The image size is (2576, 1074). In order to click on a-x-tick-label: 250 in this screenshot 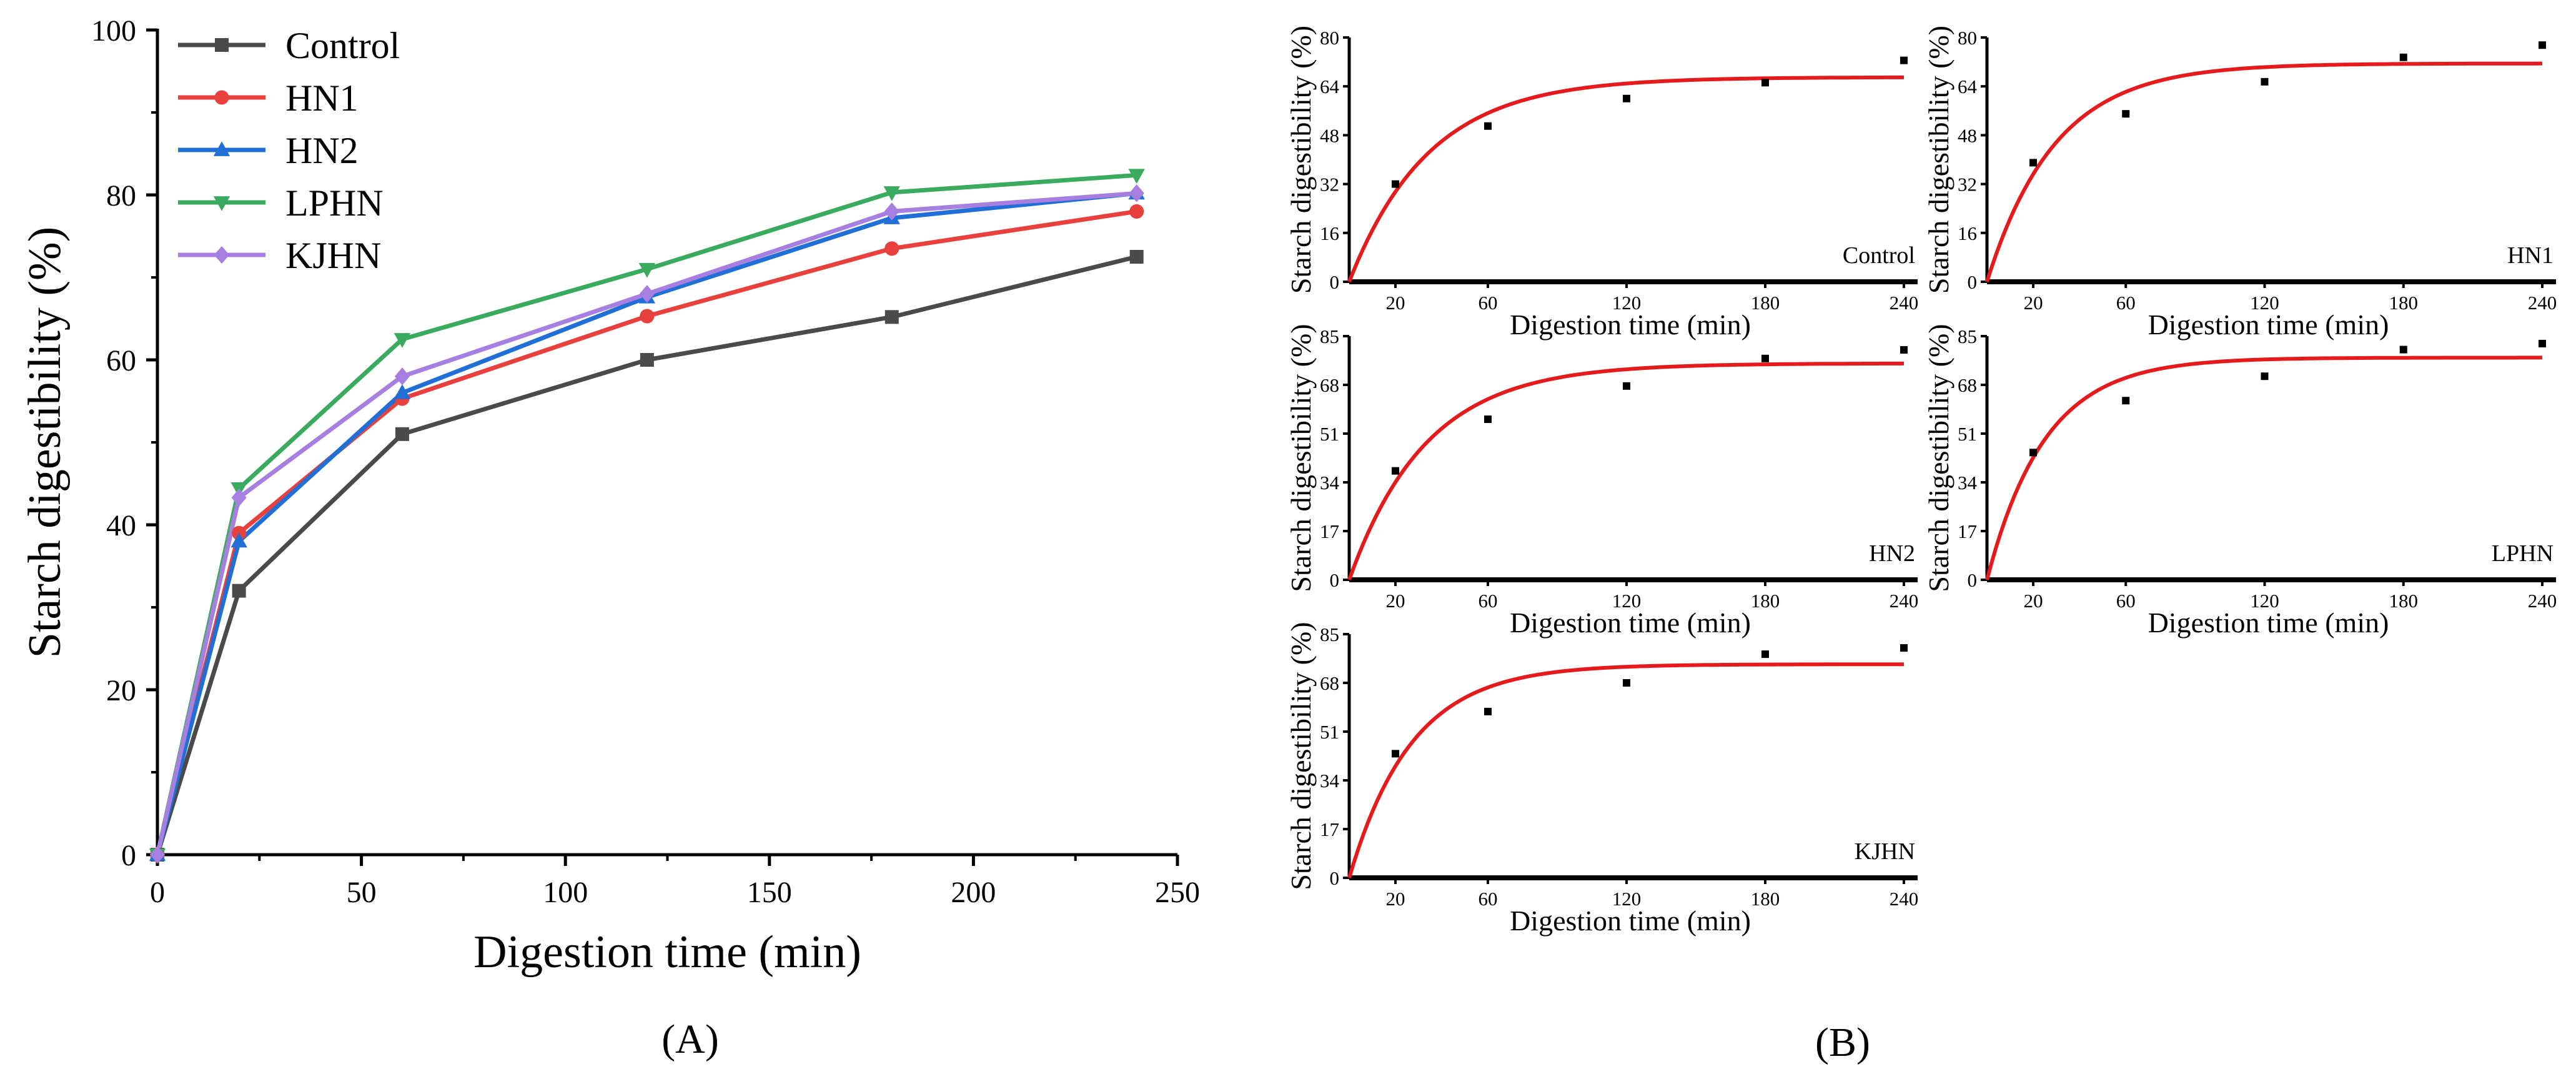, I will do `click(1177, 893)`.